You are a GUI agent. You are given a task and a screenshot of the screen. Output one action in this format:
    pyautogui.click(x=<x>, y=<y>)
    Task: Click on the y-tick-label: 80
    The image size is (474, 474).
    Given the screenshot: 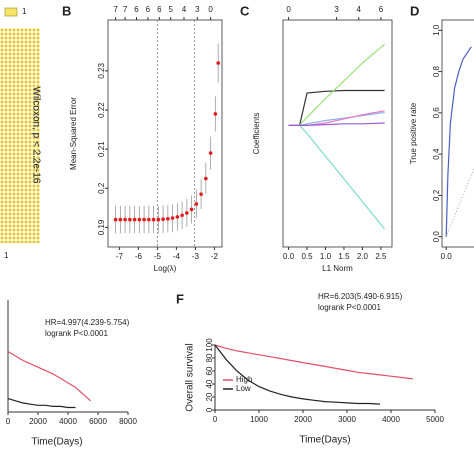 What is the action you would take?
    pyautogui.click(x=209, y=357)
    